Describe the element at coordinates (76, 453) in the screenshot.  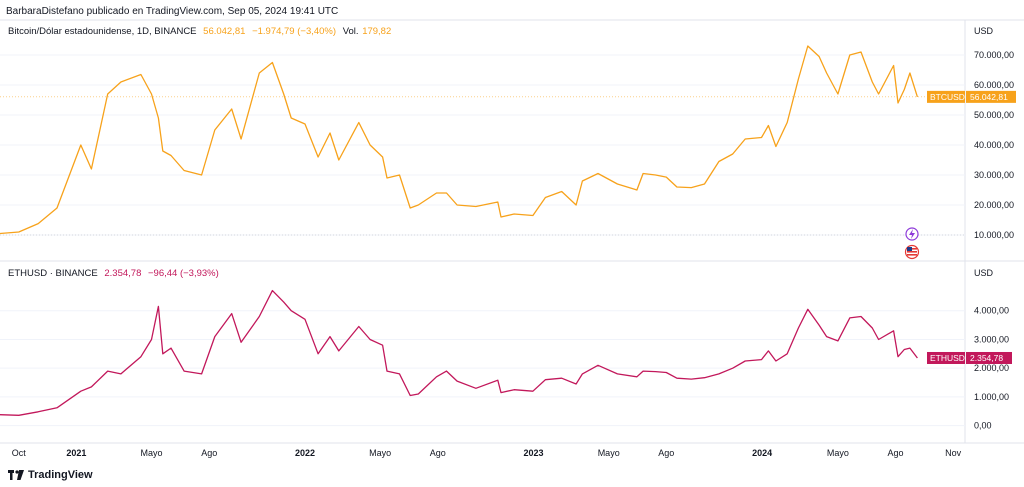
I see `time-tick-label: 2021` at that location.